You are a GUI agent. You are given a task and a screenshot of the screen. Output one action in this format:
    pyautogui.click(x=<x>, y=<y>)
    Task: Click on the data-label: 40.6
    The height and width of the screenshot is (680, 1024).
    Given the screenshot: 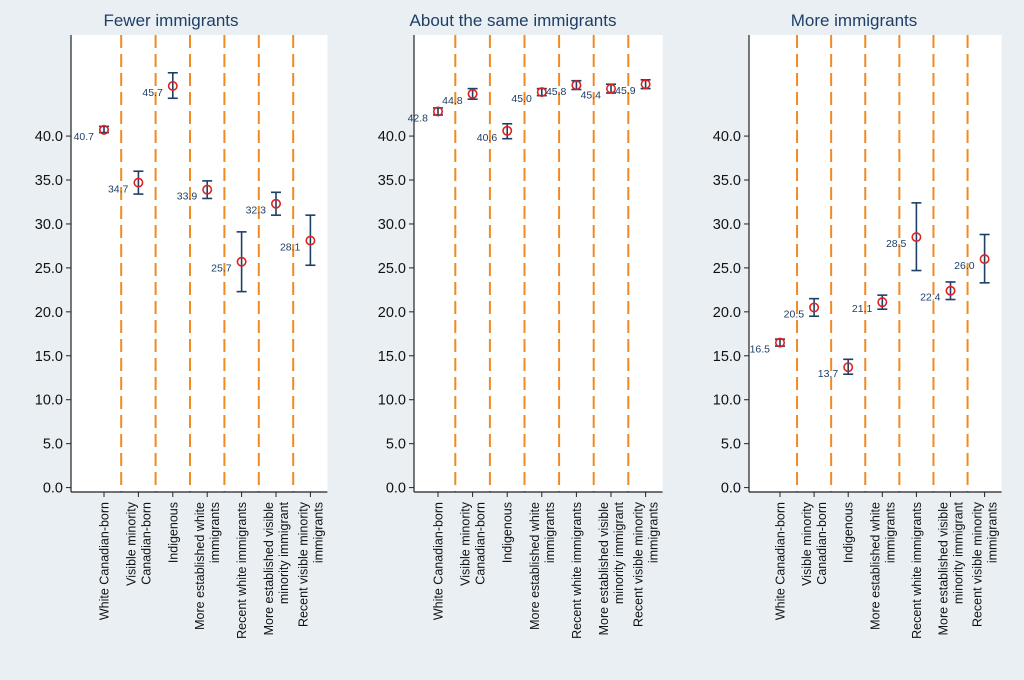 What is the action you would take?
    pyautogui.click(x=487, y=138)
    